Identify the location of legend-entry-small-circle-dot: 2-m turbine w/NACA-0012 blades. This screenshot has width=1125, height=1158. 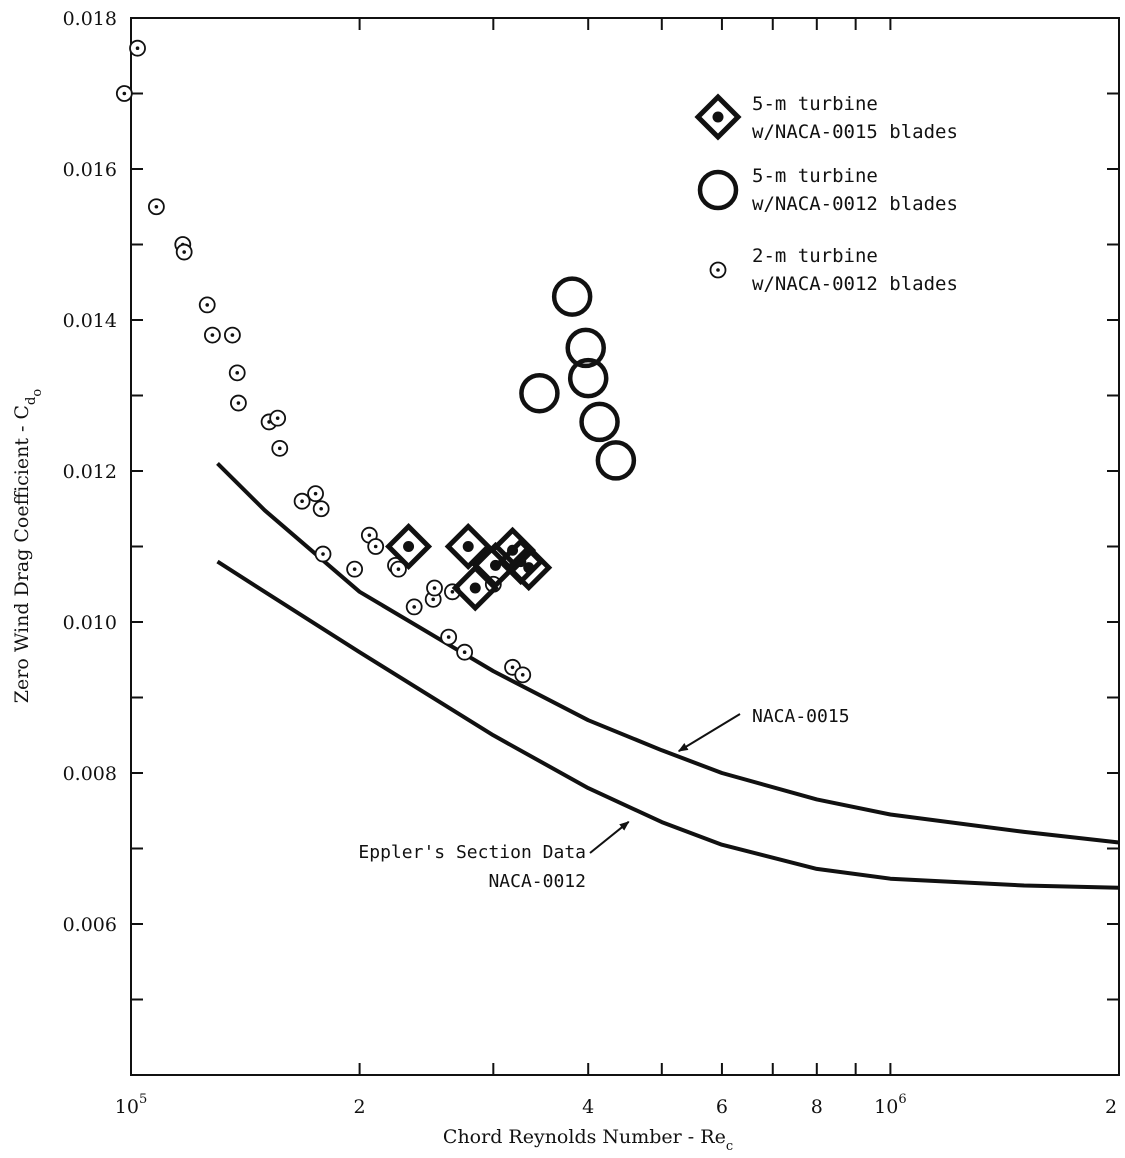
(833, 270).